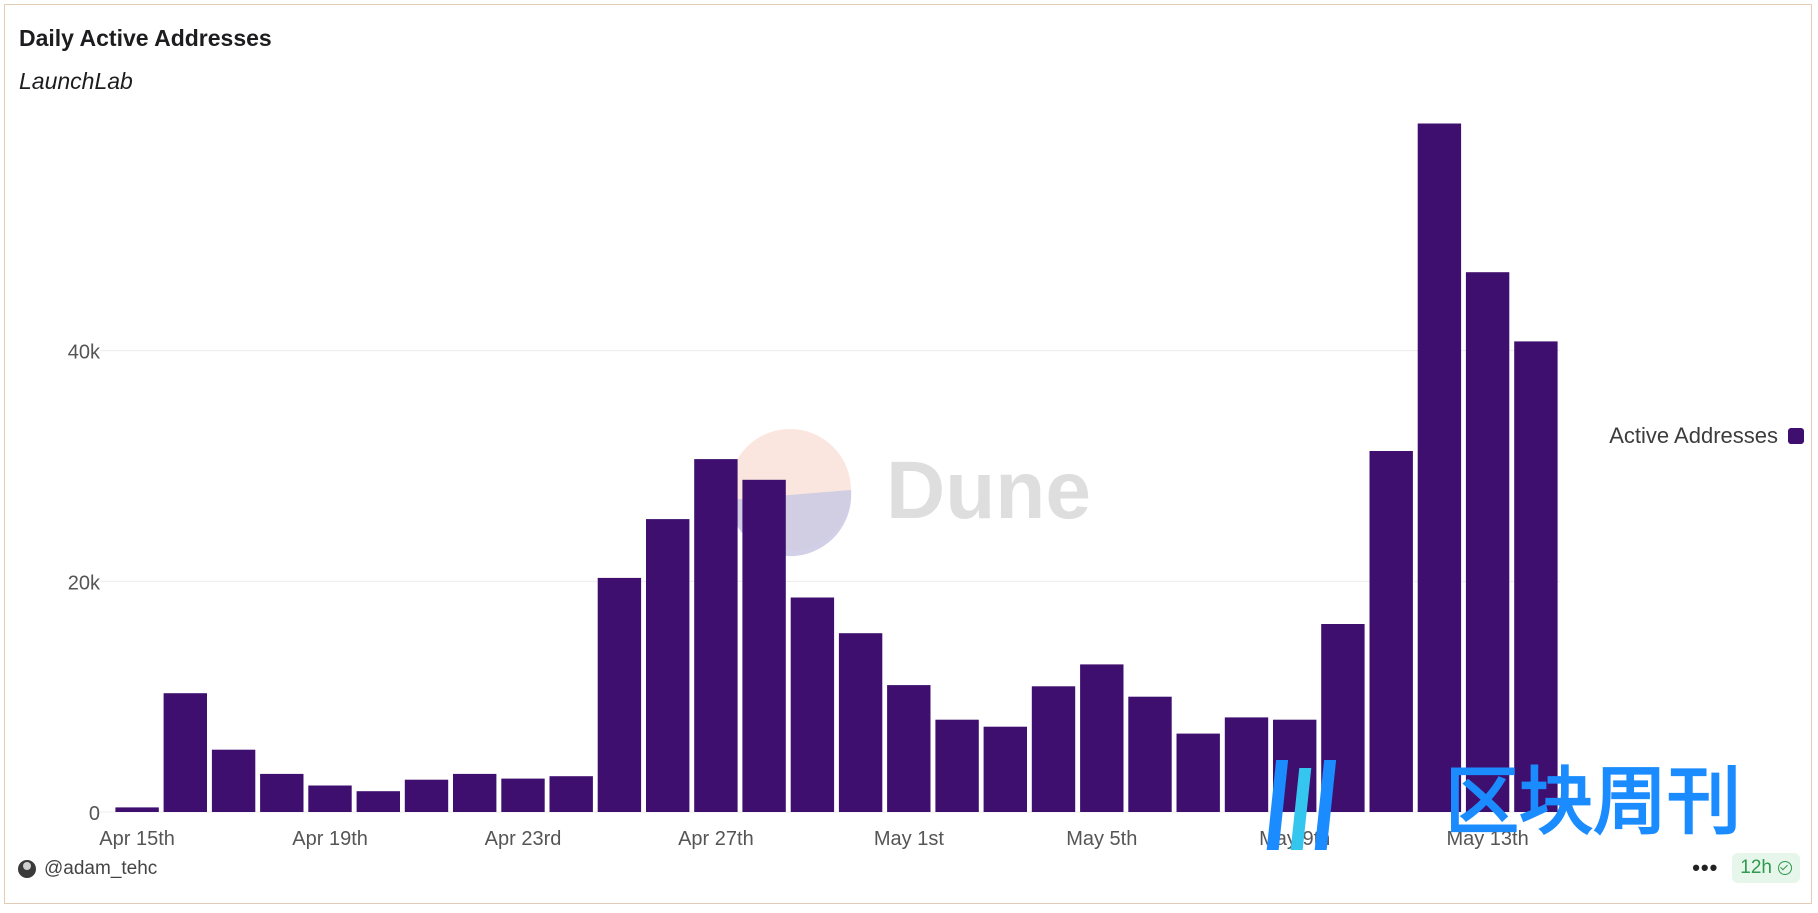  Describe the element at coordinates (909, 839) in the screenshot. I see `x-tick-label: May 1st` at that location.